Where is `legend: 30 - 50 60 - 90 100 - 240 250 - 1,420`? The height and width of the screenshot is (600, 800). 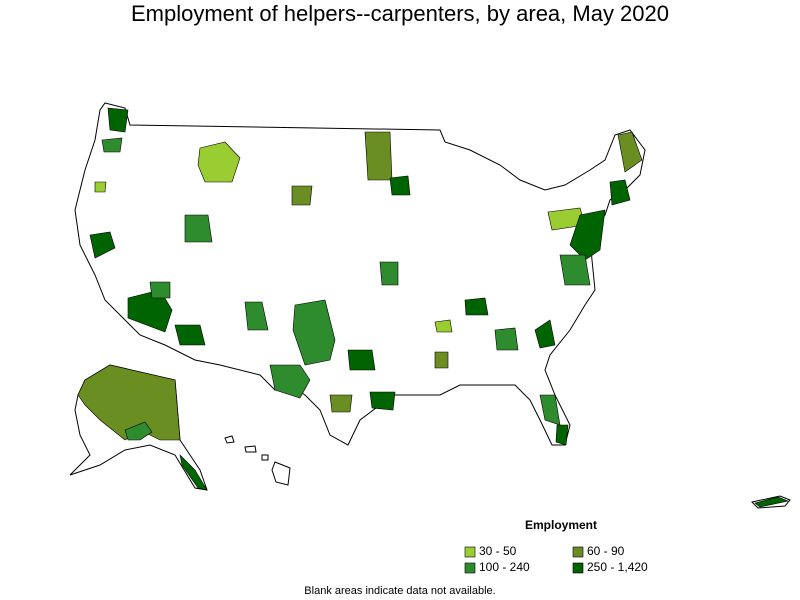 legend: 30 - 50 60 - 90 100 - 240 250 - 1,420 is located at coordinates (556, 559).